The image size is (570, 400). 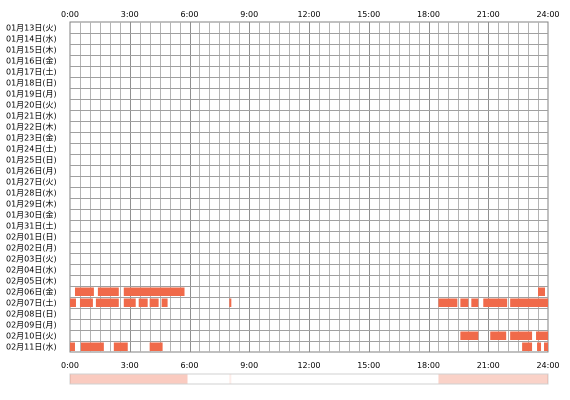 What do you see at coordinates (31, 204) in the screenshot?
I see `row-label: 01月29日(木)` at bounding box center [31, 204].